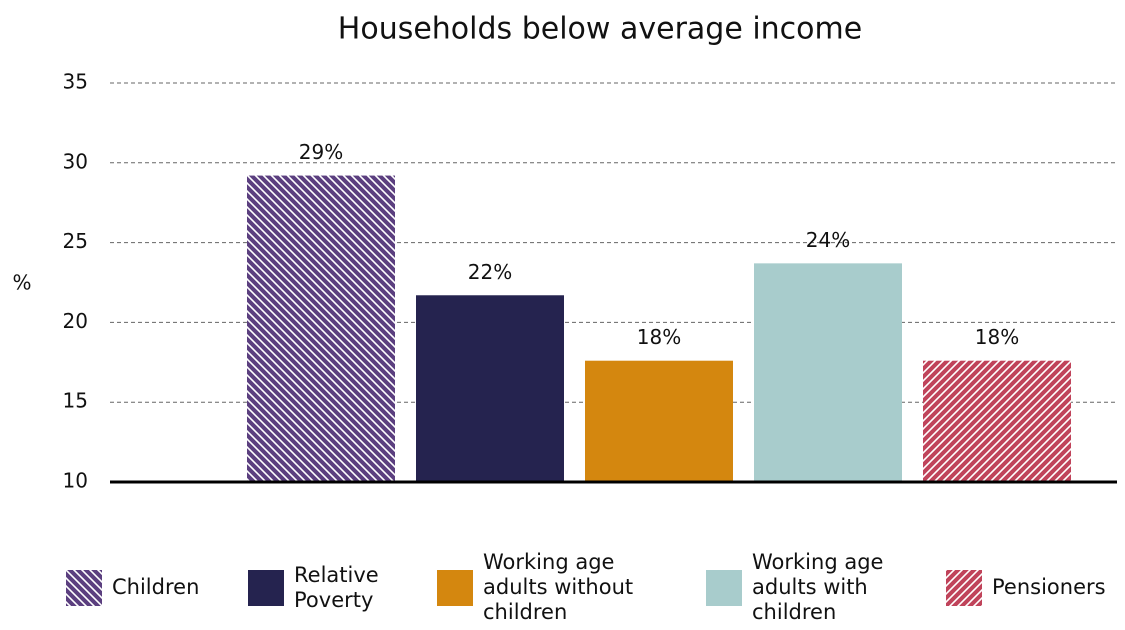 This screenshot has width=1125, height=630. Describe the element at coordinates (321, 152) in the screenshot. I see `value-label: 29%` at that location.